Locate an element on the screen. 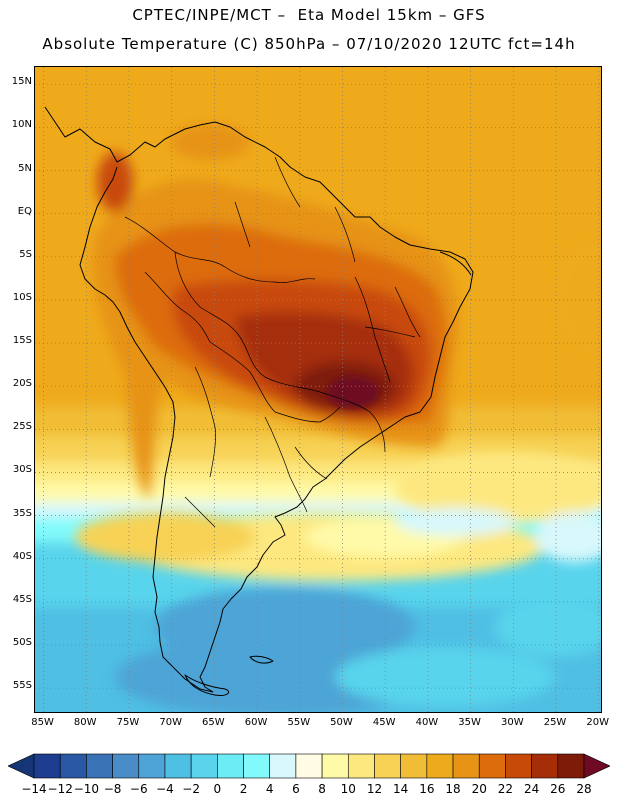 The height and width of the screenshot is (800, 618). latitude-tick-label: 20S is located at coordinates (22, 384).